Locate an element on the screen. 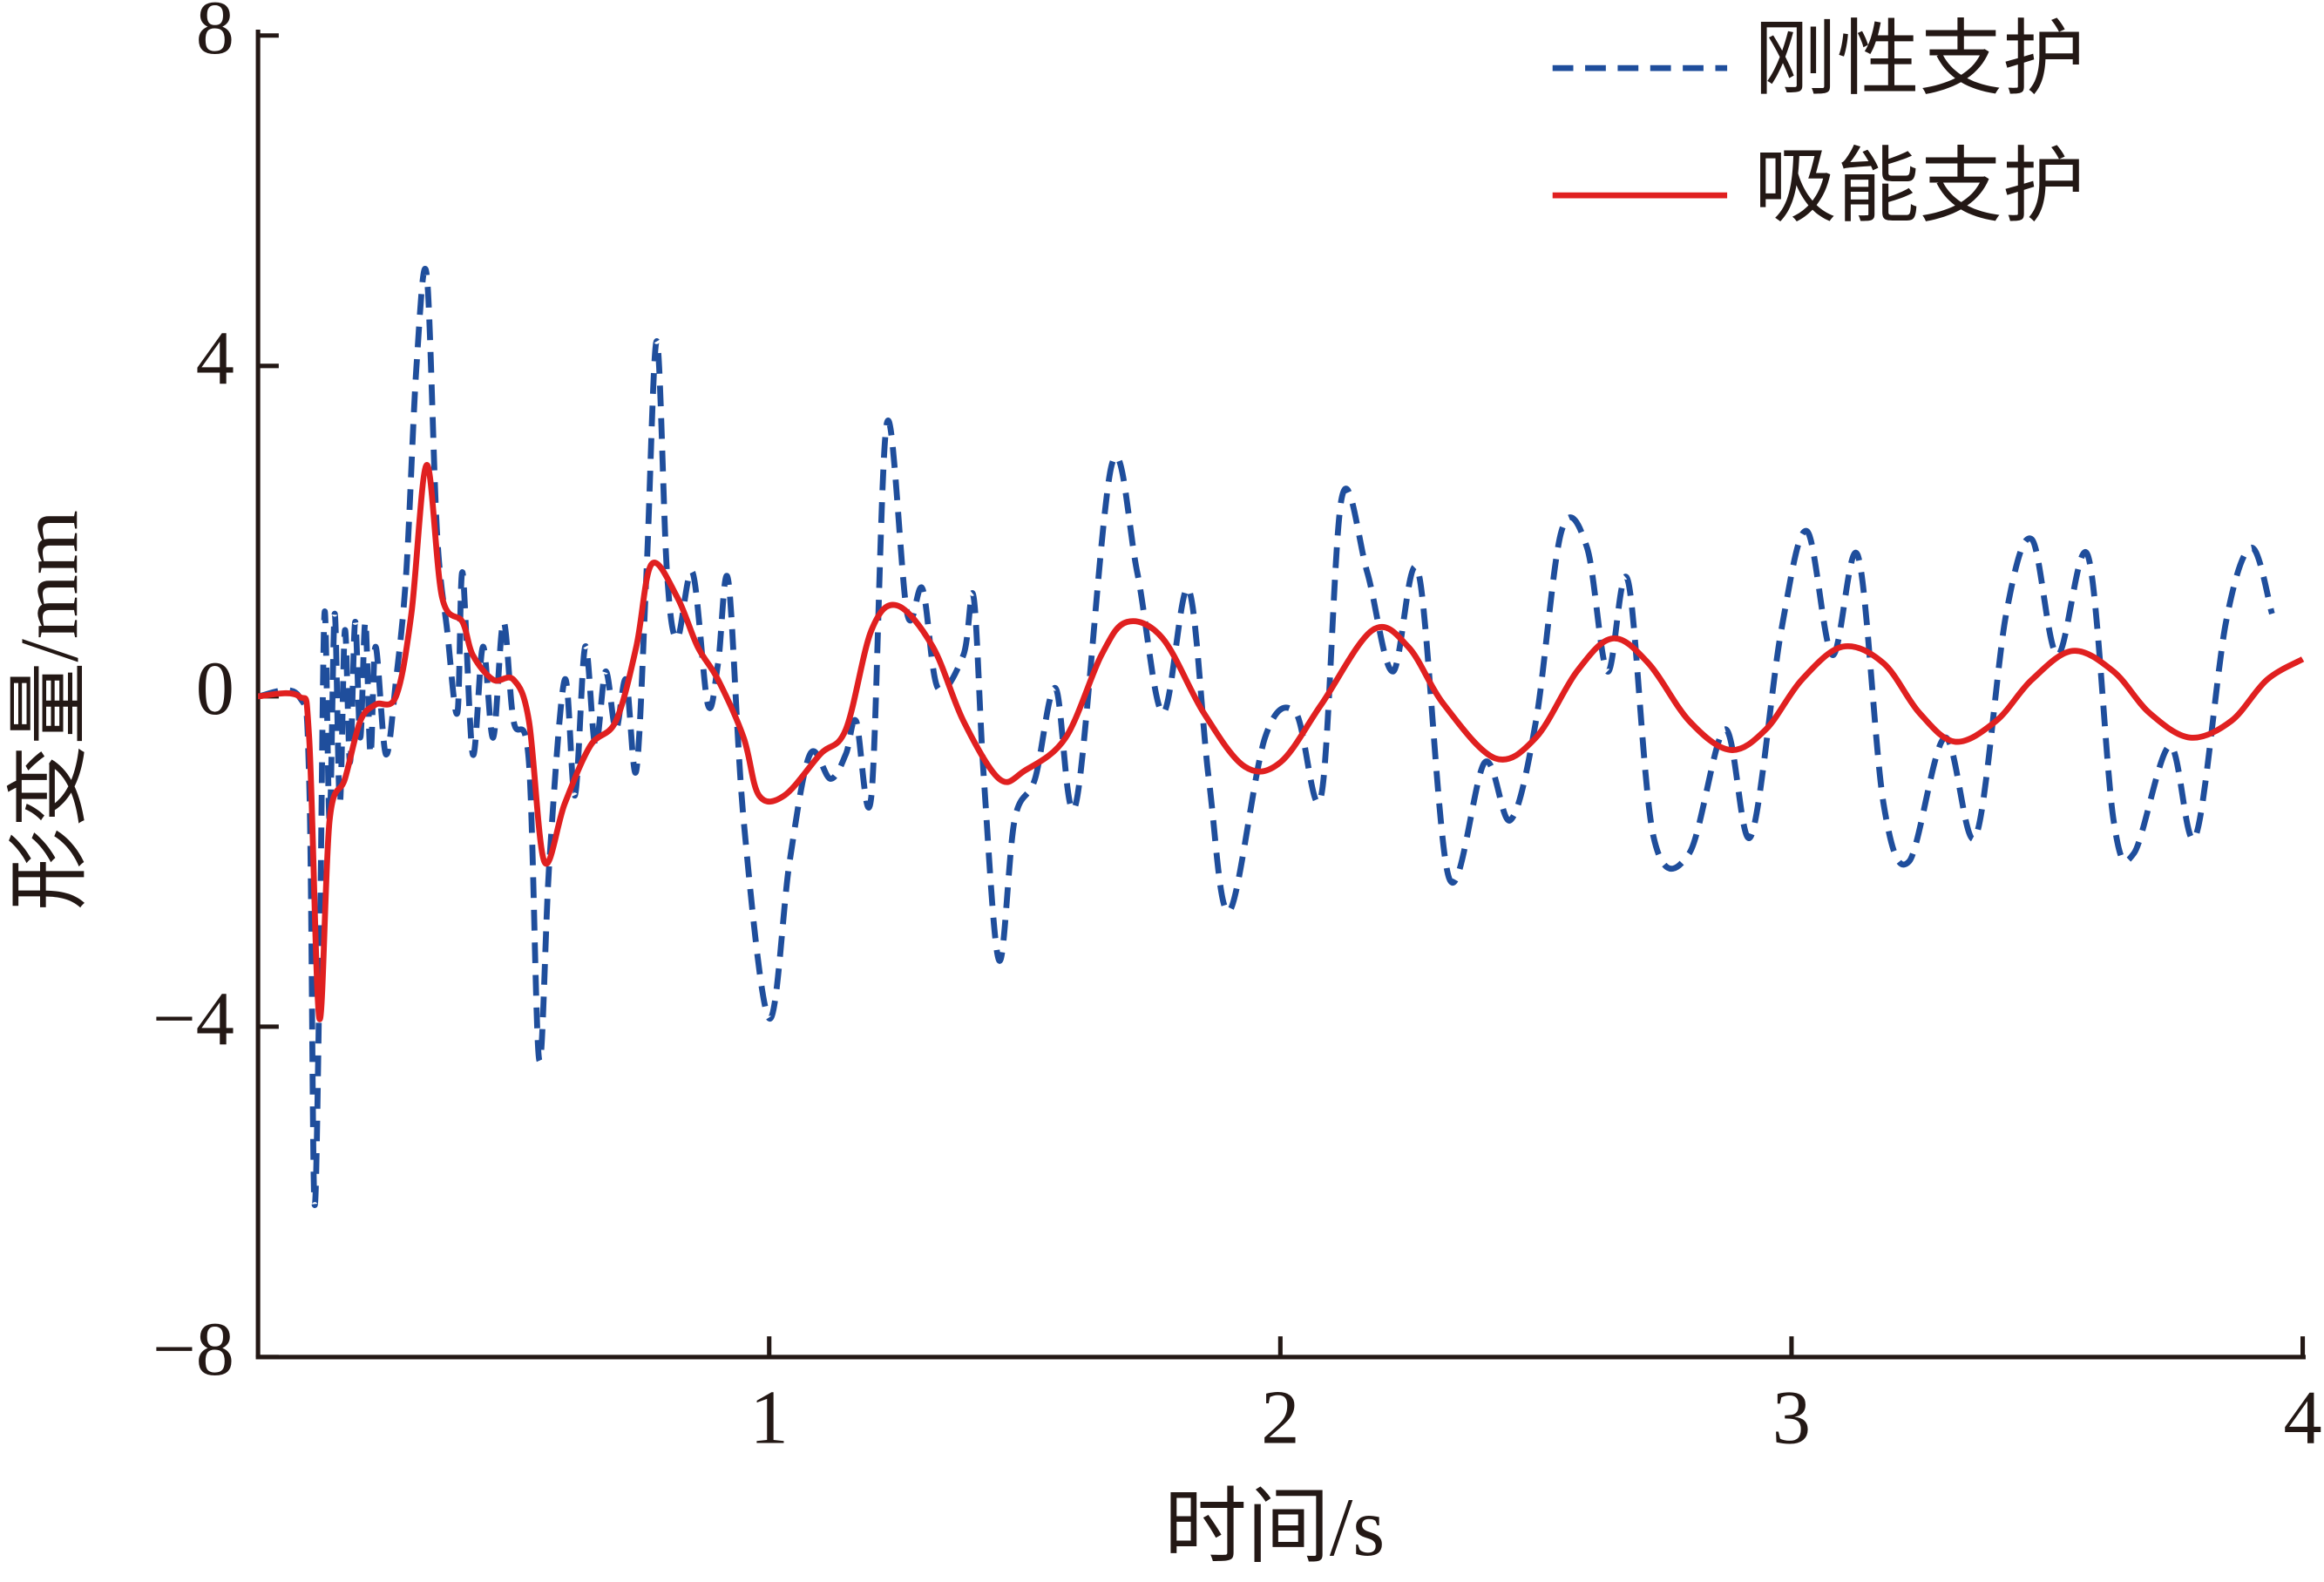 This screenshot has width=2324, height=1582. y-tick-label: −8 is located at coordinates (193, 1349).